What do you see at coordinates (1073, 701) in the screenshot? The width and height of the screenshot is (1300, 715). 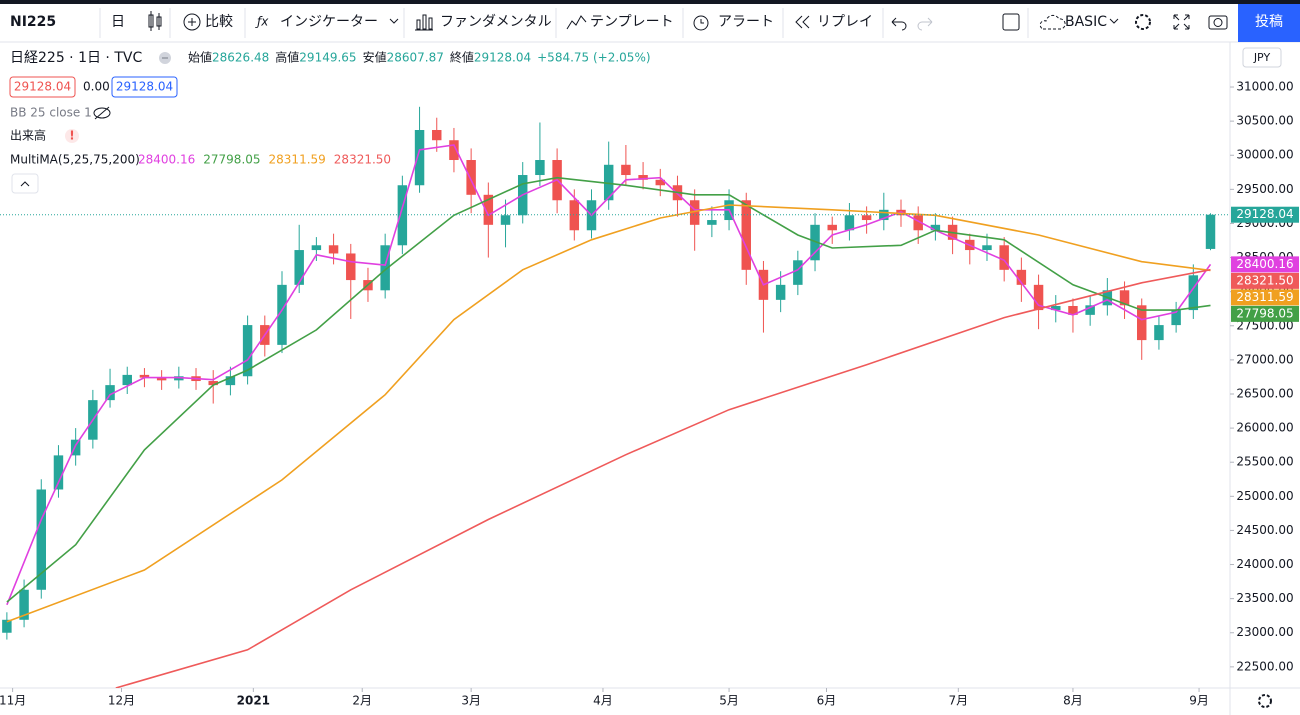 I see `x-tick-label: 8月` at bounding box center [1073, 701].